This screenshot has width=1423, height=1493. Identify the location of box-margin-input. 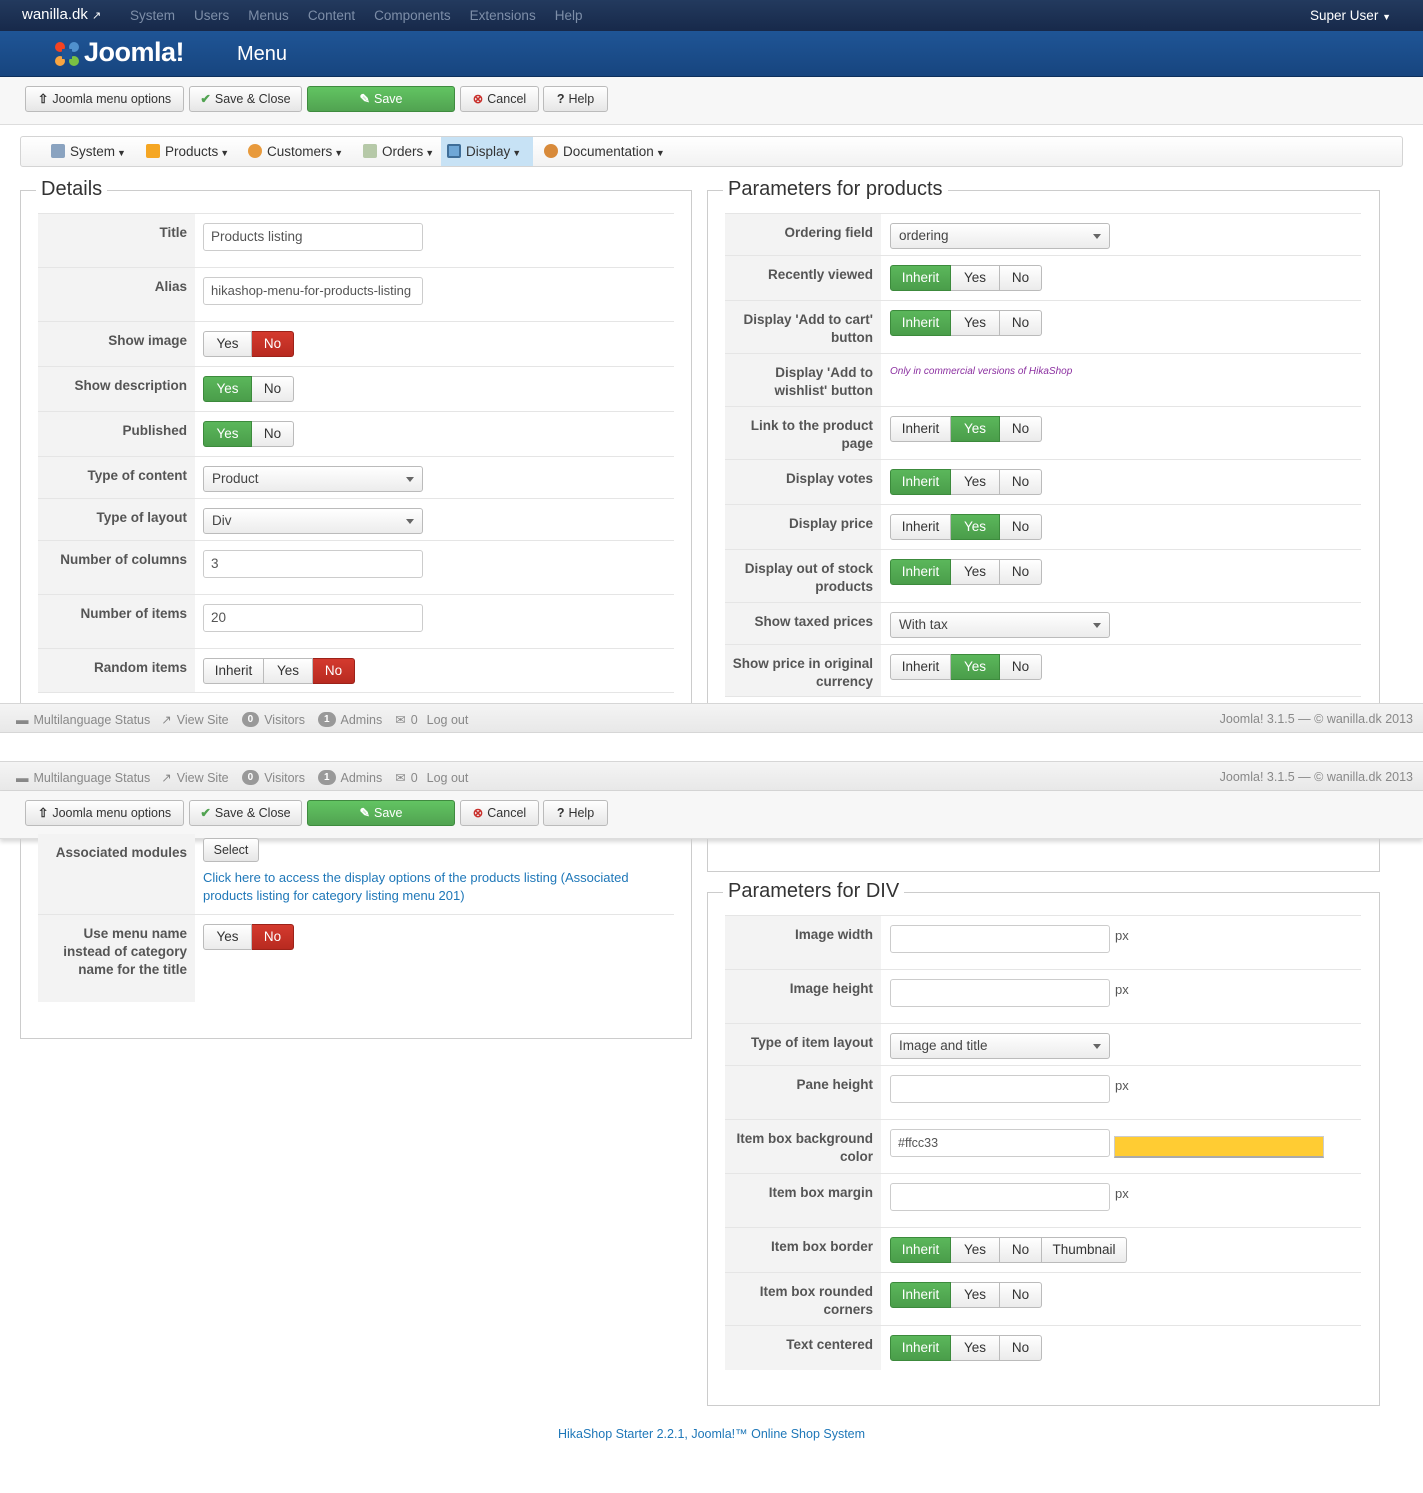
(1000, 1197).